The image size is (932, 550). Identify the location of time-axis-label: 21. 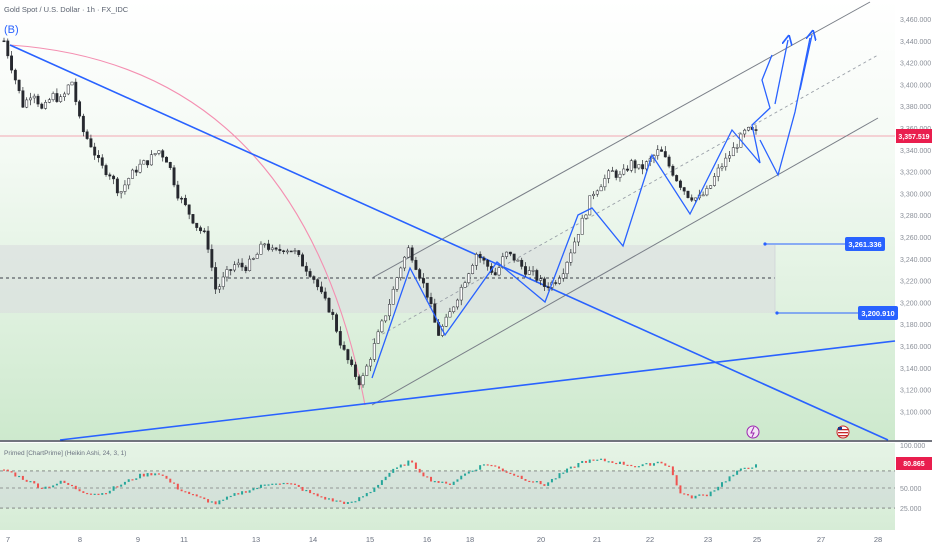
(597, 539).